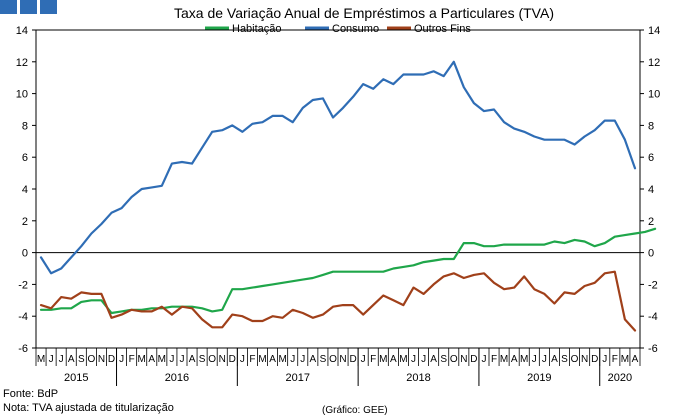  I want to click on y-tick-label-right: 12, so click(654, 63).